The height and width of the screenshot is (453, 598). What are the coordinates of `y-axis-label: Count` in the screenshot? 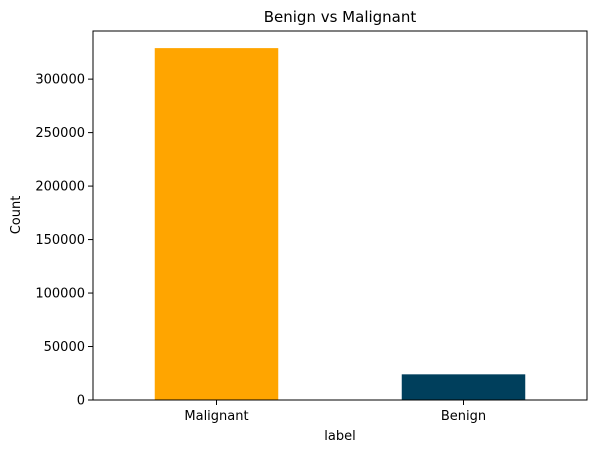 It's located at (16, 215).